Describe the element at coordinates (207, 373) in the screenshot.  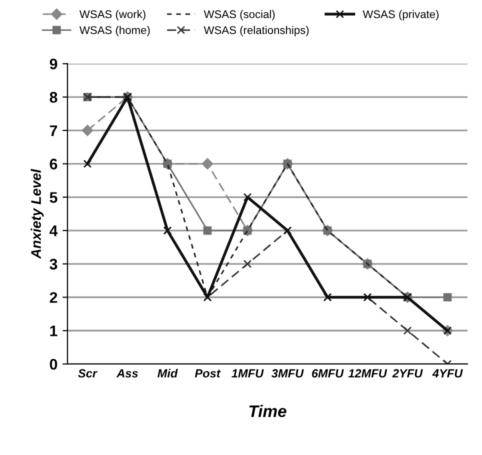
I see `x-tick-label: Post` at that location.